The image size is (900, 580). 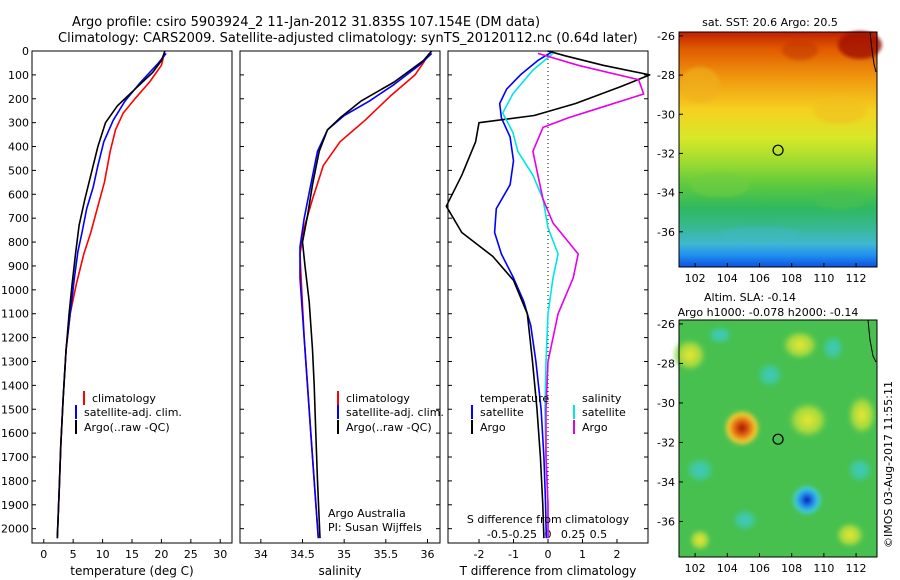 I want to click on depth-tick-label: 1800, so click(x=15, y=481).